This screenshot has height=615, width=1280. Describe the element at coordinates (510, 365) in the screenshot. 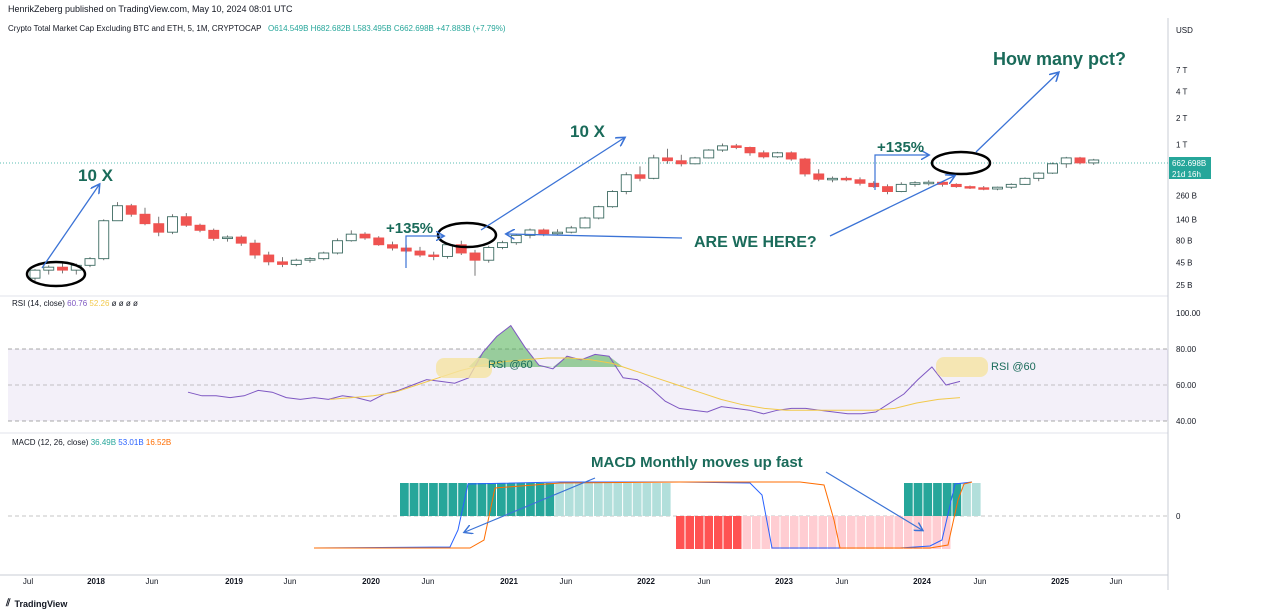

I see `annotation-rsi60-left: RSI @60` at that location.